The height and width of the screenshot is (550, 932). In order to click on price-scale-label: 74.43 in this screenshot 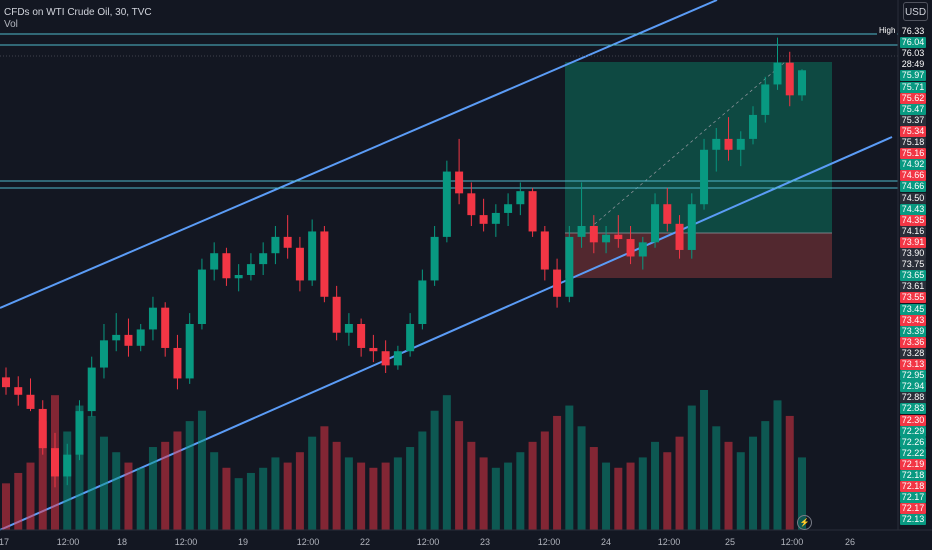, I will do `click(913, 209)`.